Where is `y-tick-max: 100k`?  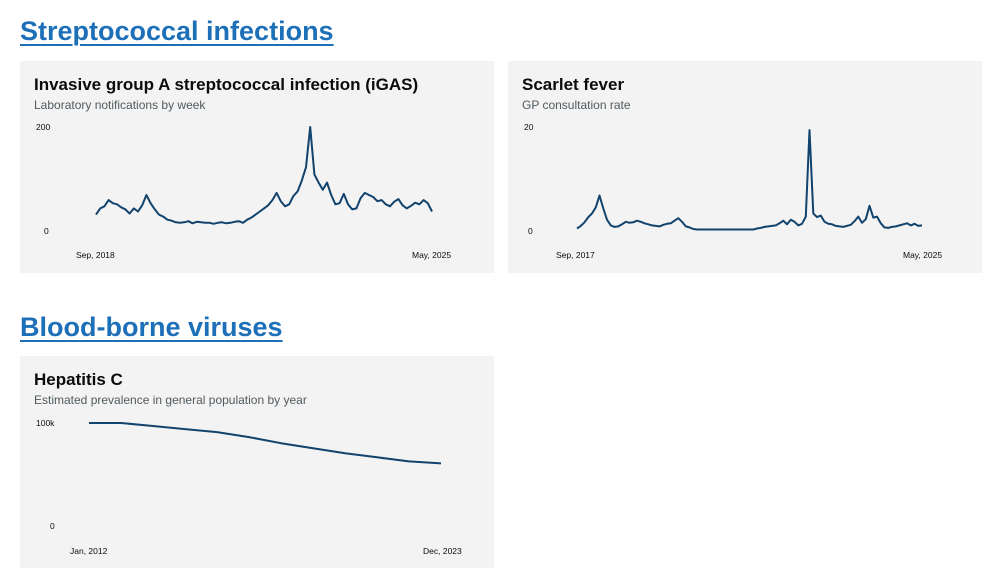 y-tick-max: 100k is located at coordinates (45, 423).